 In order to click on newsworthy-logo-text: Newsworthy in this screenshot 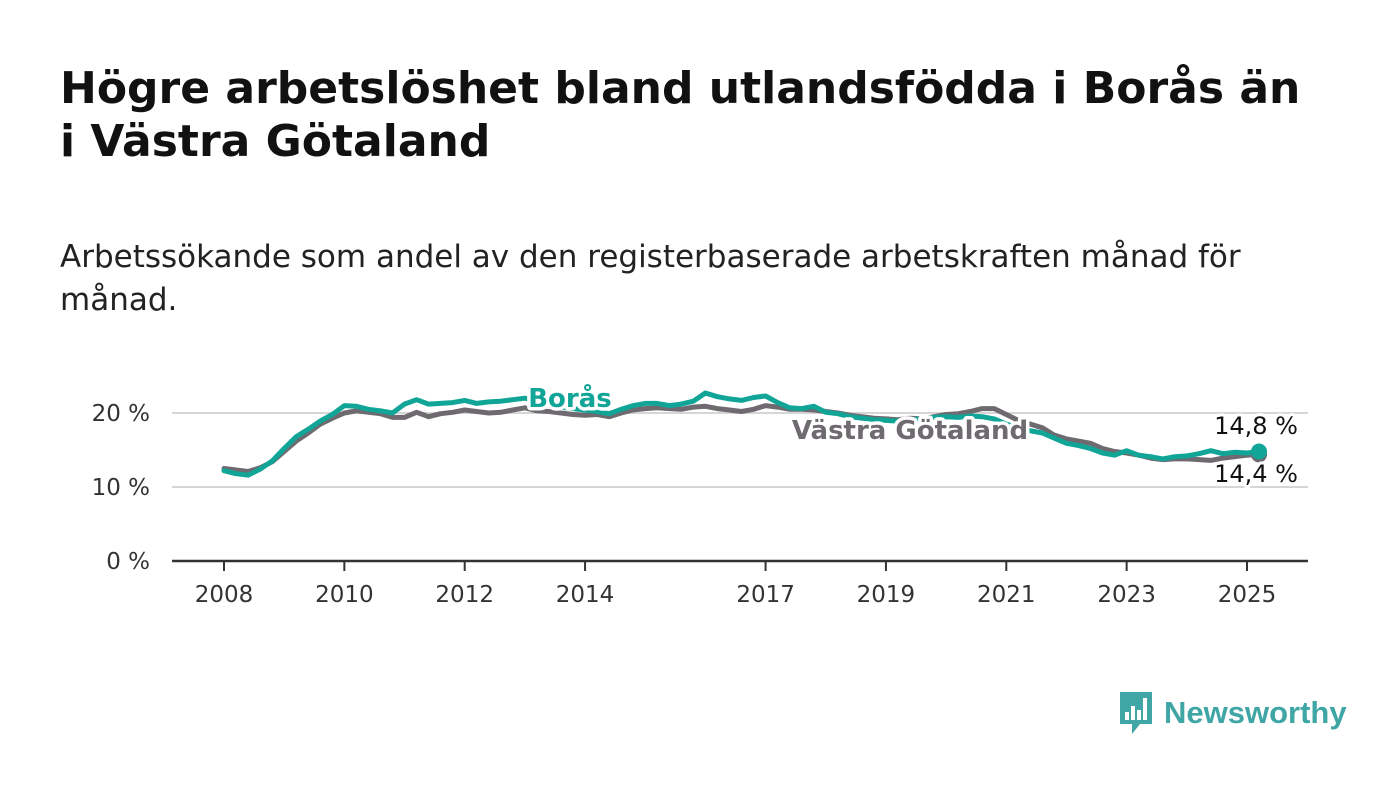, I will do `click(1255, 712)`.